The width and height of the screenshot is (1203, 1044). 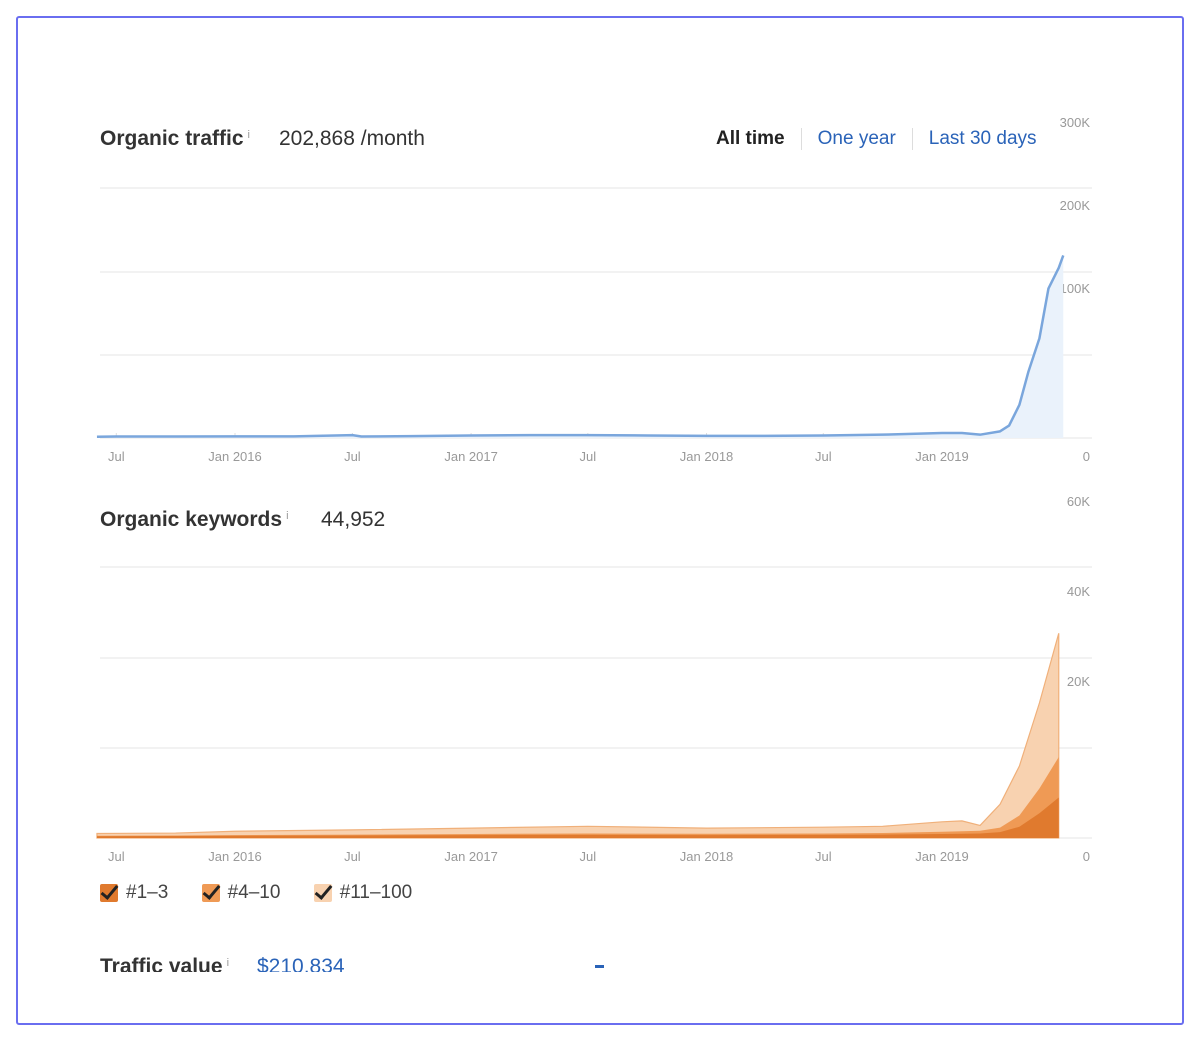 I want to click on traffic-y-tick-label: 100K, so click(x=1075, y=288).